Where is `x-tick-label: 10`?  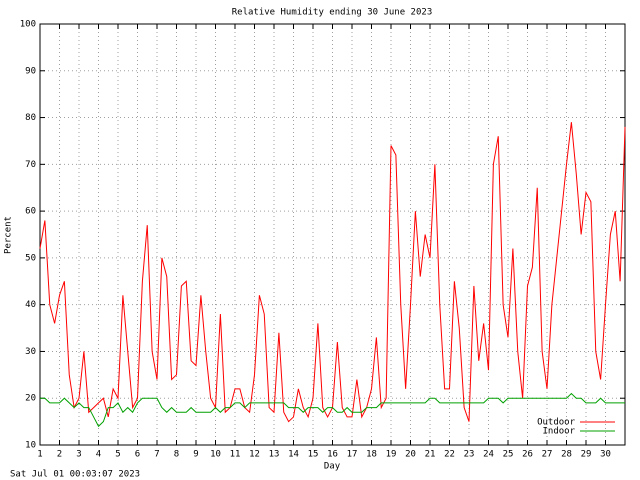
x-tick-label: 10 is located at coordinates (215, 455).